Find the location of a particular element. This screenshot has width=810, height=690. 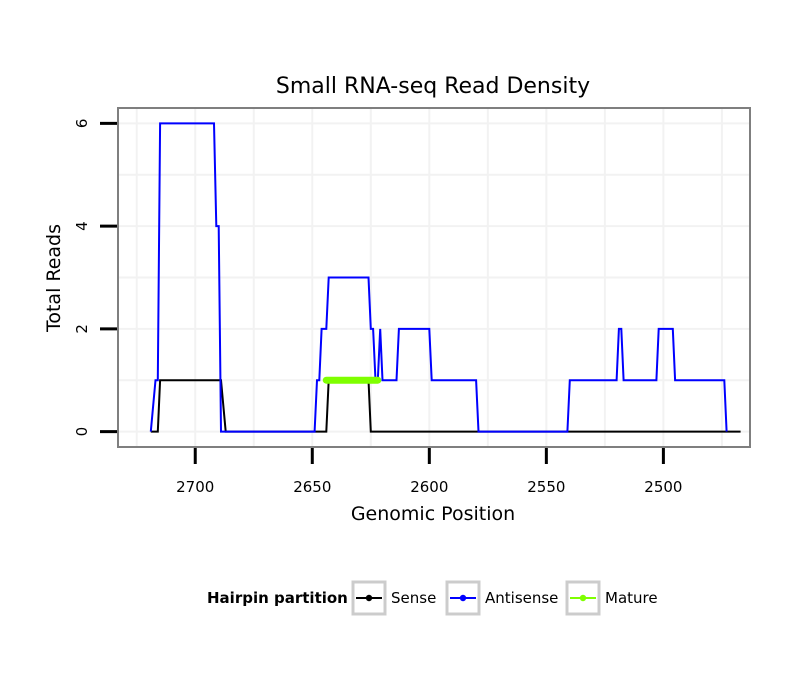

y-tick-label: 0 is located at coordinates (82, 432).